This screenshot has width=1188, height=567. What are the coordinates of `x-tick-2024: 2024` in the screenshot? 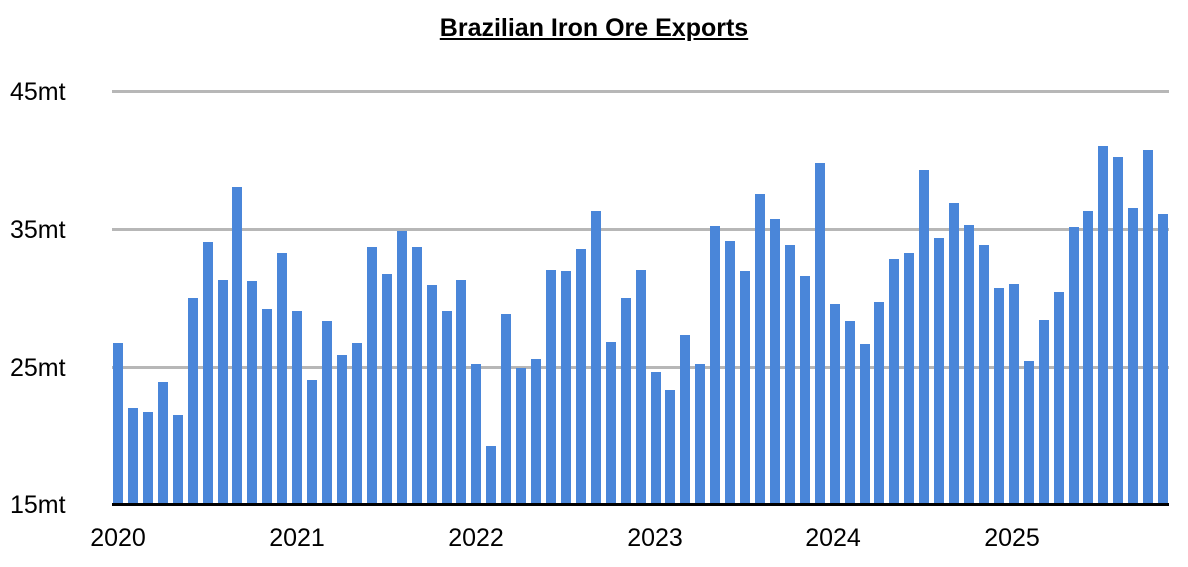 It's located at (833, 538).